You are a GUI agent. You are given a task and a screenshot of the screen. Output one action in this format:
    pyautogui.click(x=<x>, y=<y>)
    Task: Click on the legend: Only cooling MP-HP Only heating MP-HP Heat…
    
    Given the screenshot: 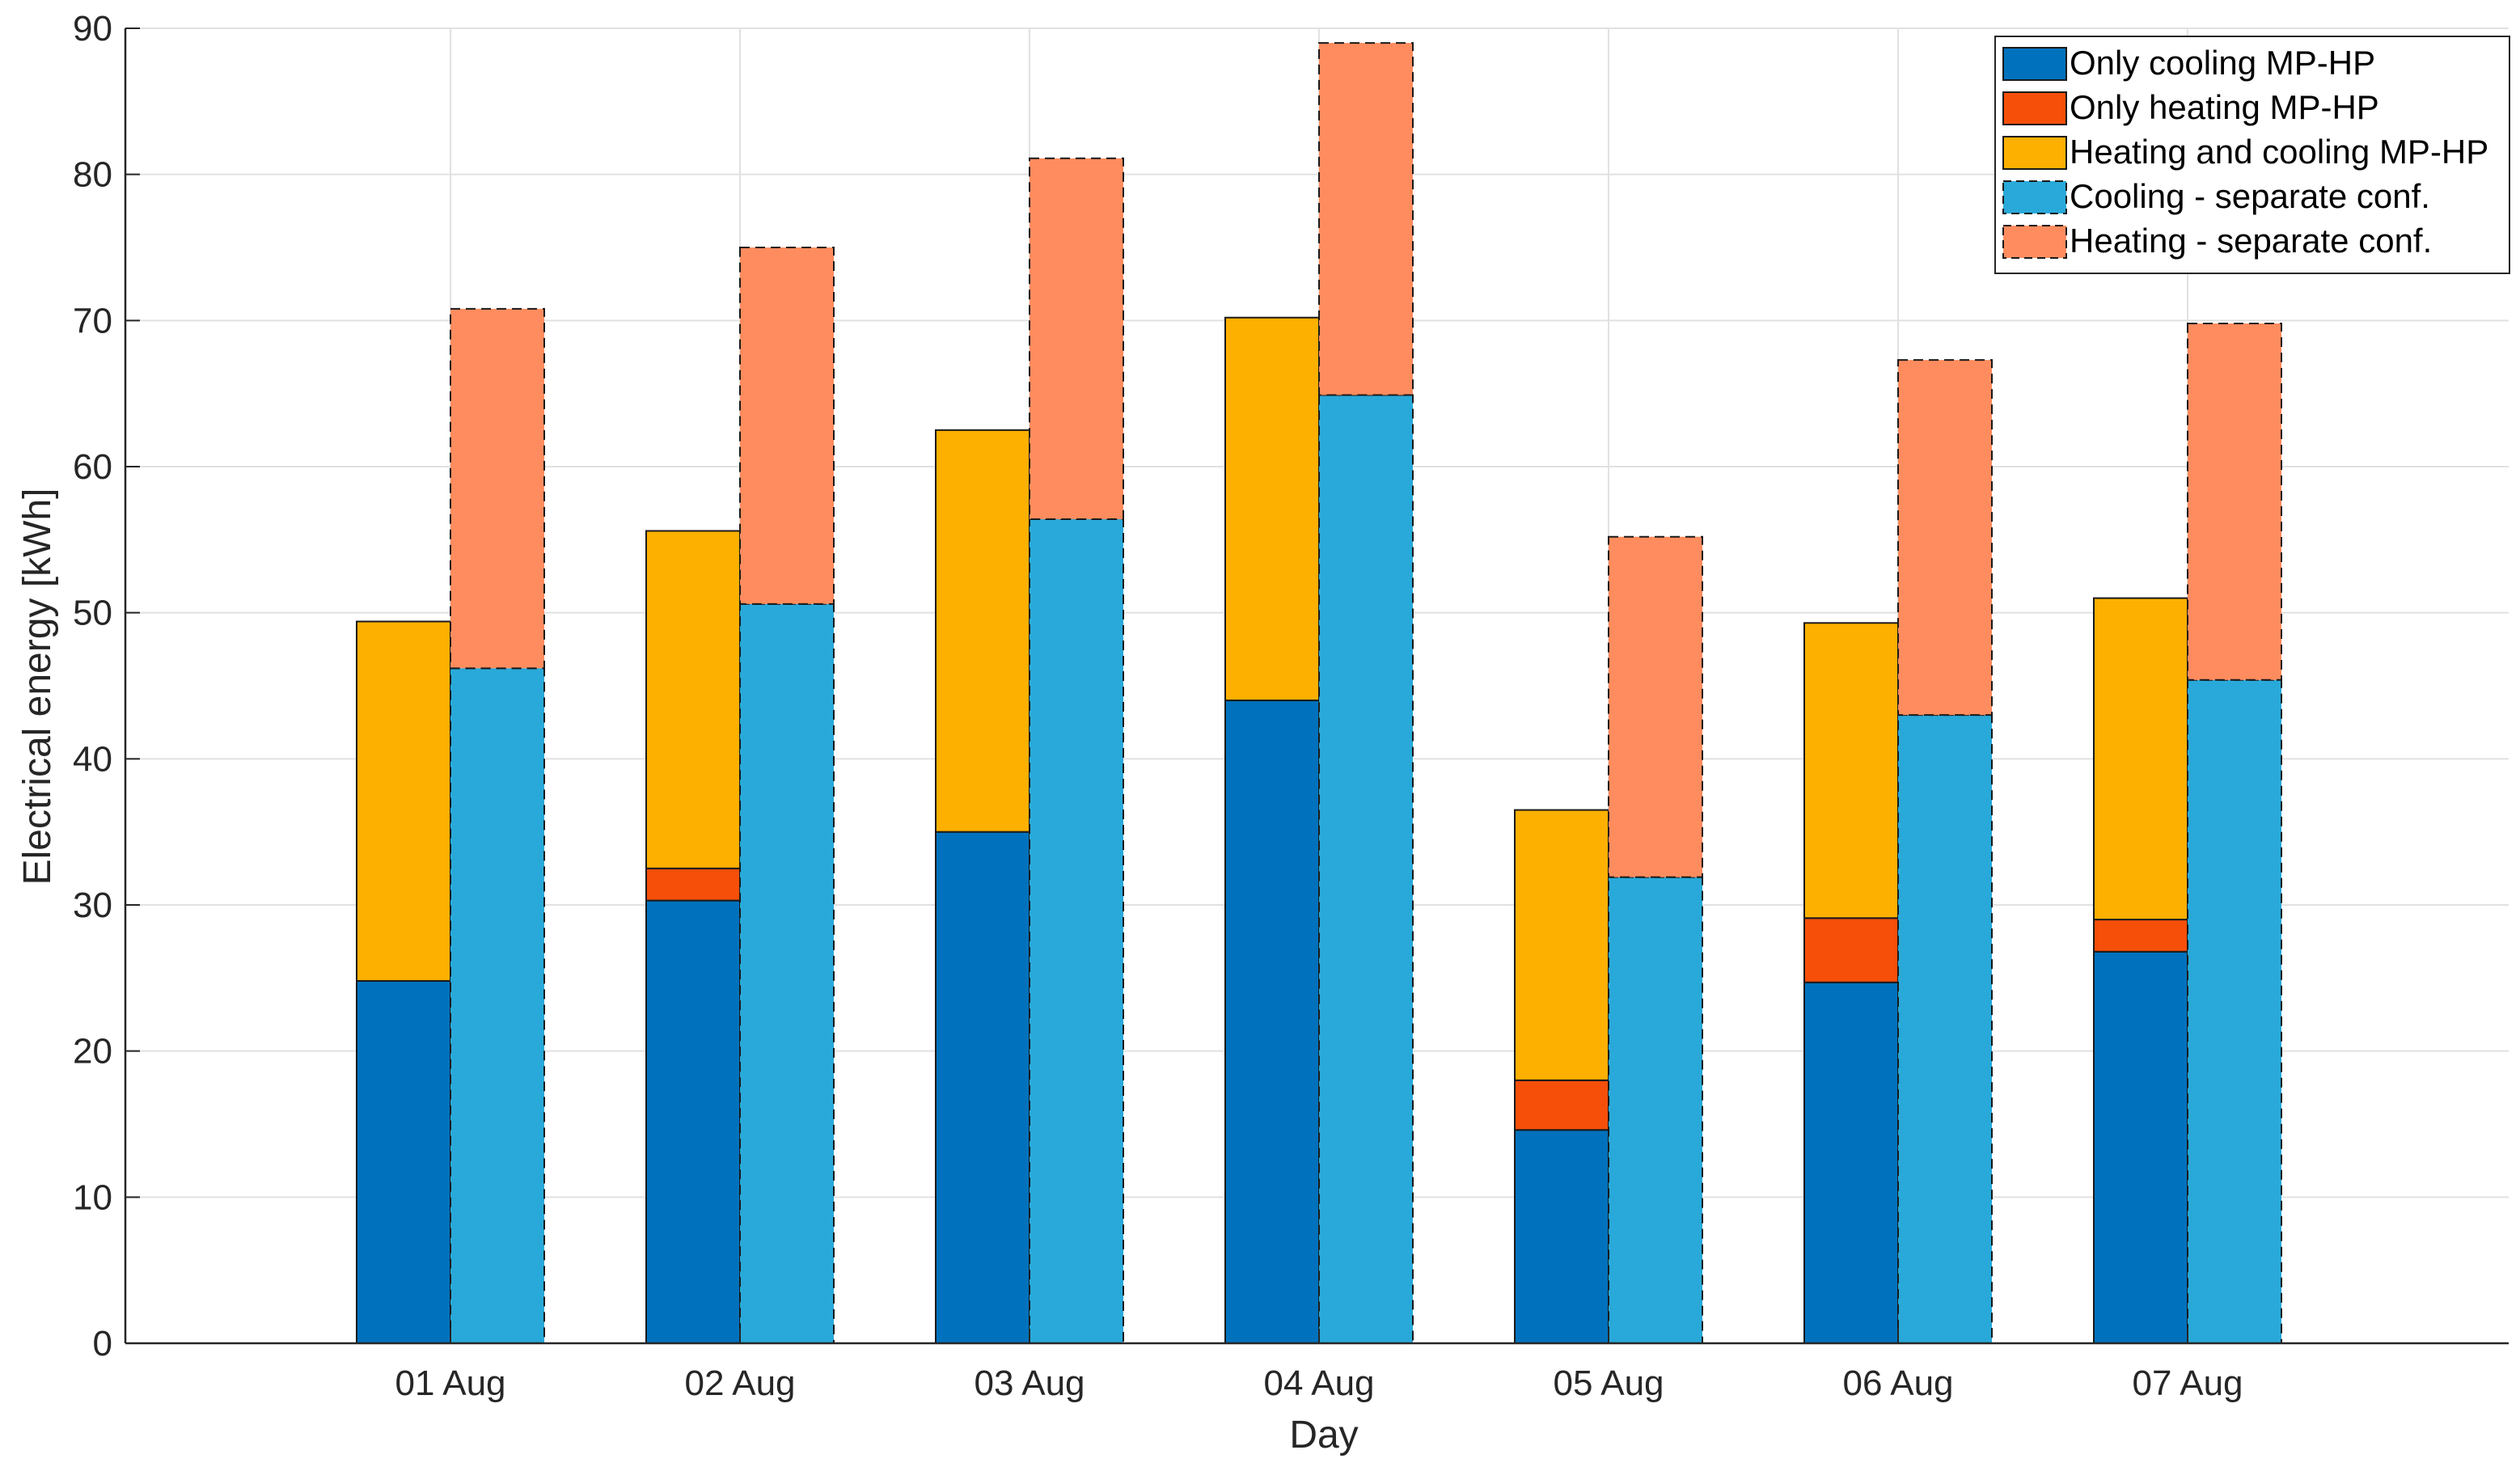 What is the action you would take?
    pyautogui.click(x=2252, y=155)
    